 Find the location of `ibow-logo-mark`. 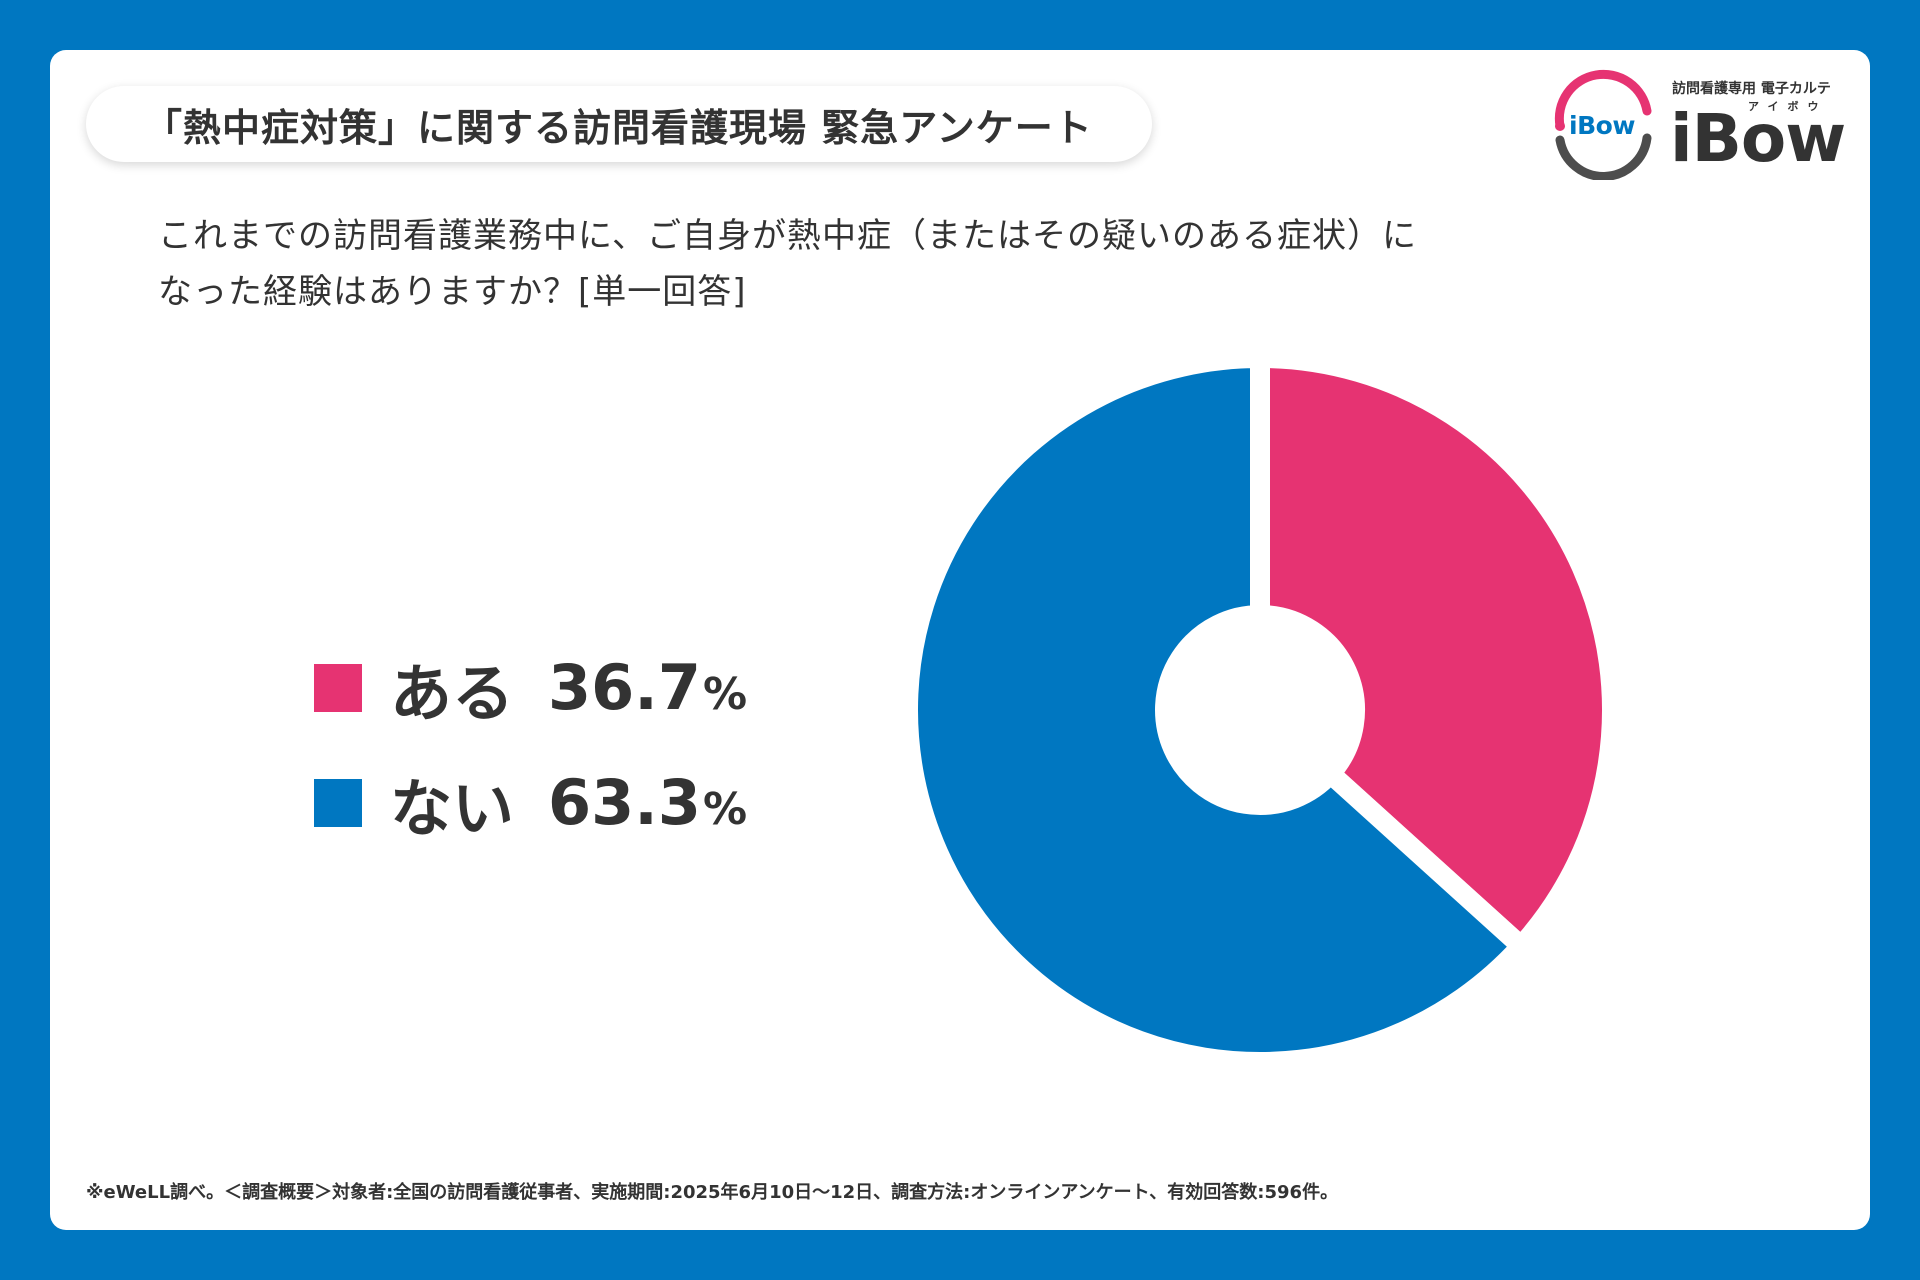

ibow-logo-mark is located at coordinates (1603, 124).